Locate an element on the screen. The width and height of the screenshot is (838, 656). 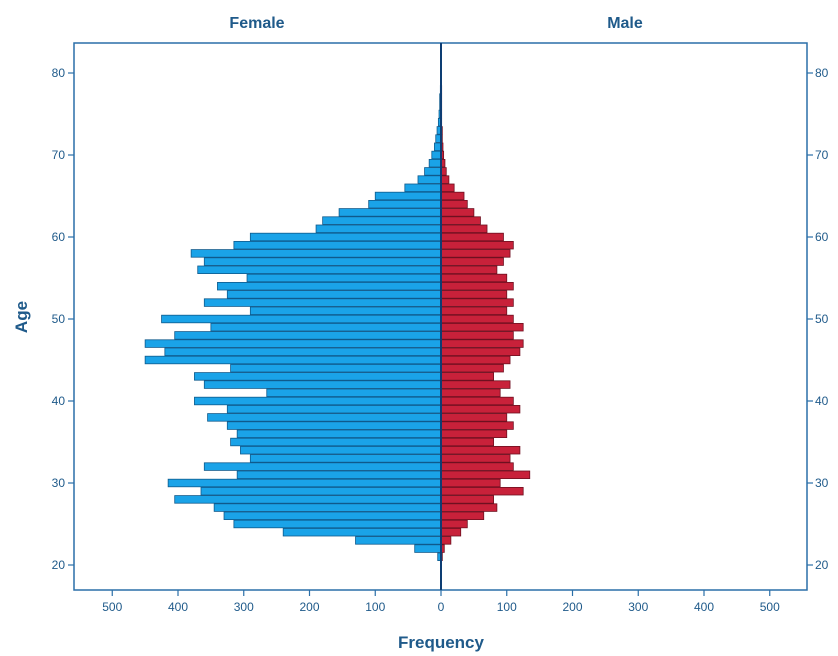
x-tick-label-female-400: 400 is located at coordinates (178, 607).